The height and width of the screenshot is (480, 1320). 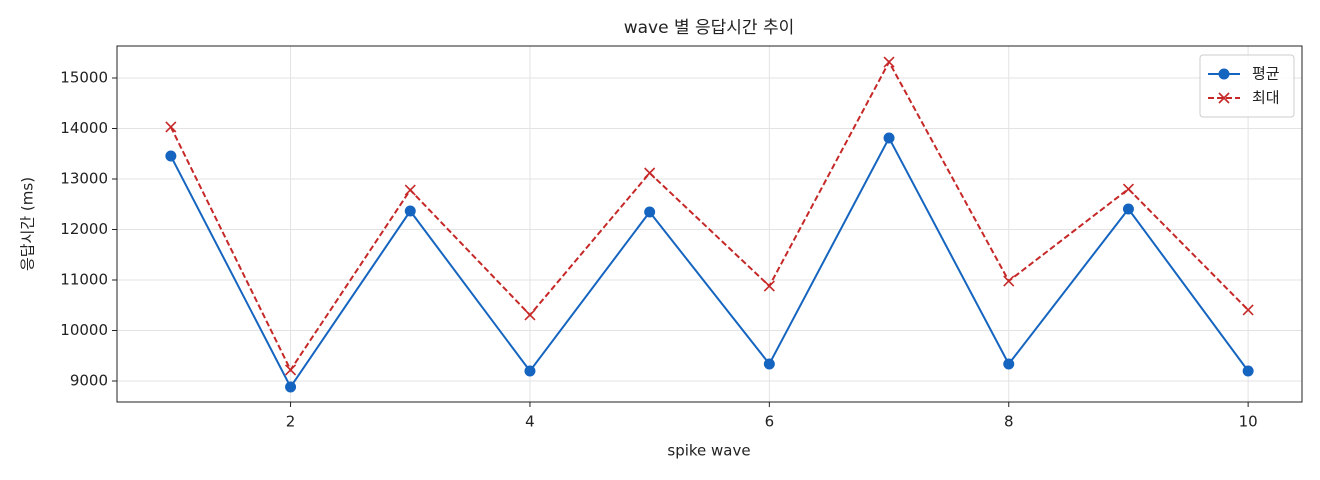 I want to click on x-axis-label: spike wave, so click(x=708, y=451).